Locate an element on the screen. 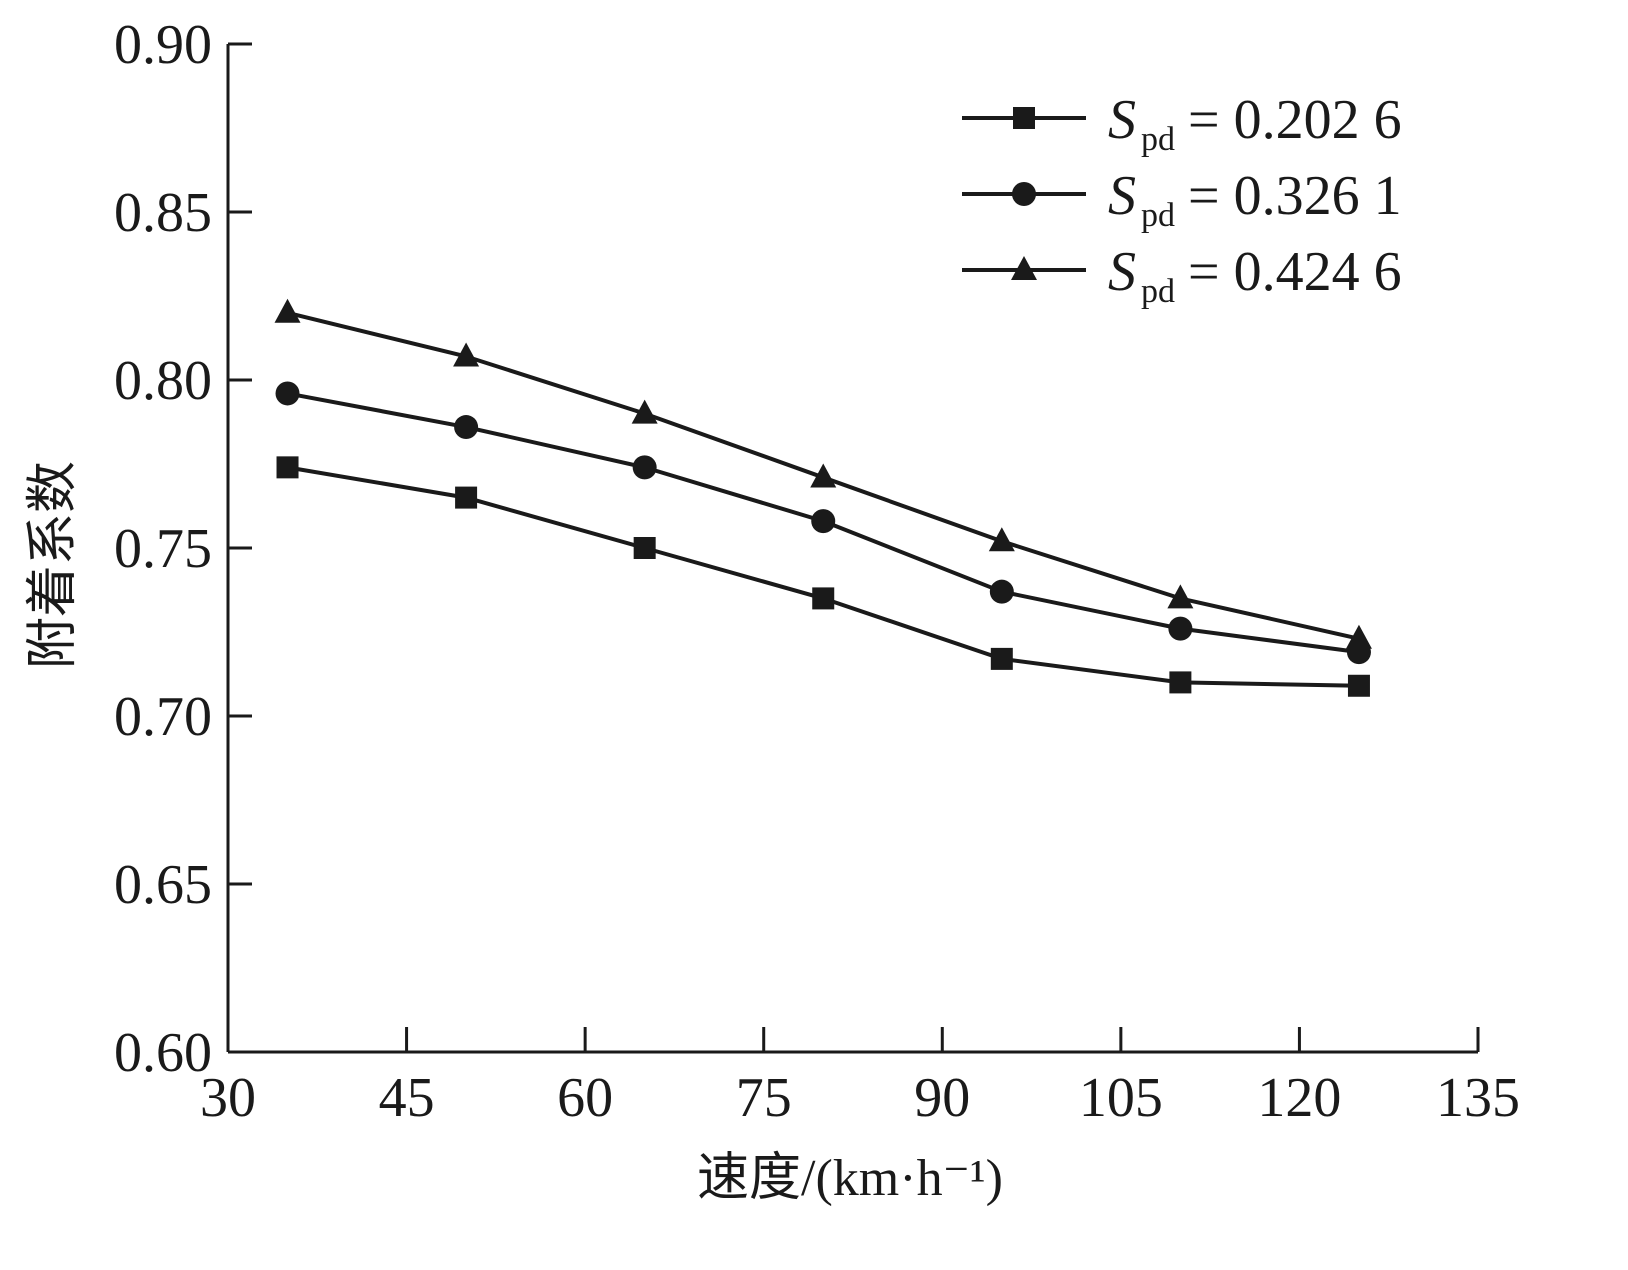 The width and height of the screenshot is (1628, 1270). y-tick-label: 0.90 is located at coordinates (163, 45).